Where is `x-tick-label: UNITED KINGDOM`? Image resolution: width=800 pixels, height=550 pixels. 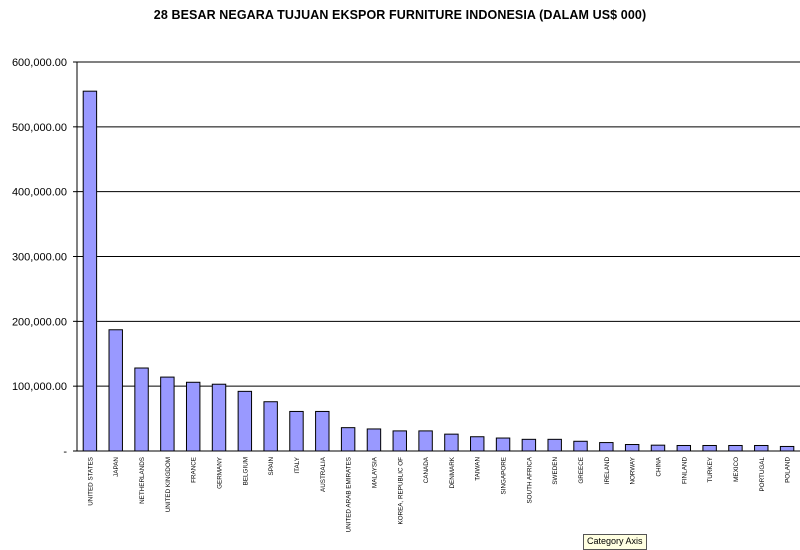 x-tick-label: UNITED KINGDOM is located at coordinates (168, 484).